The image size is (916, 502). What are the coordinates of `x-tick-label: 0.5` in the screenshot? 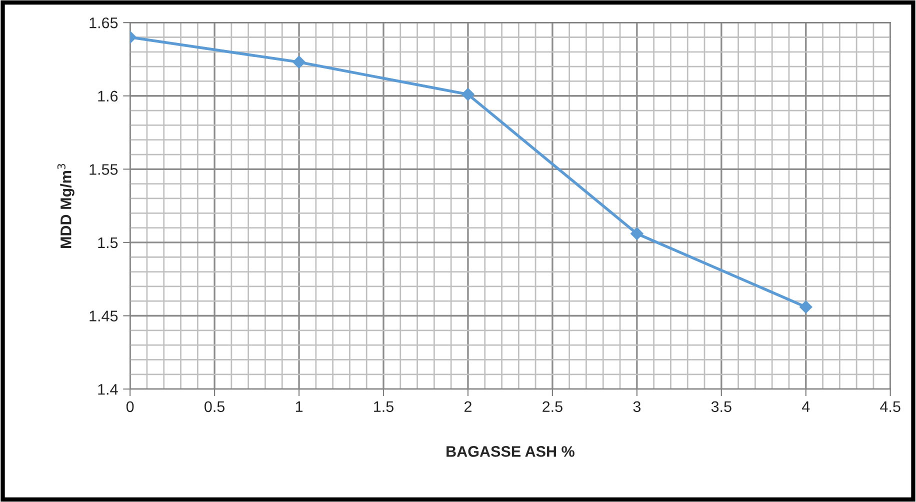 It's located at (214, 406).